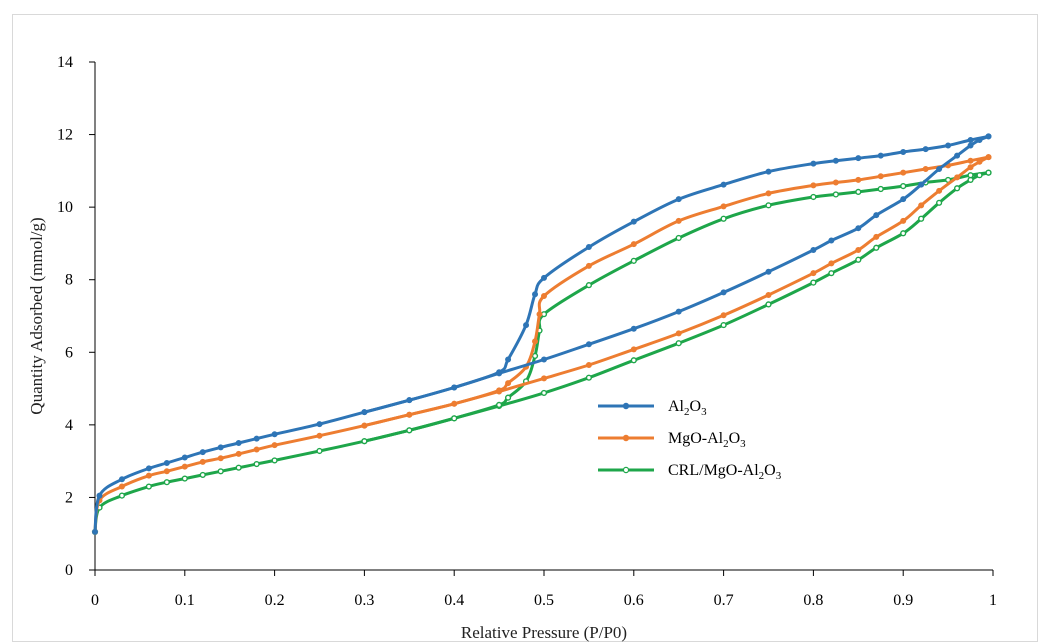  I want to click on legend-label: CRL/MgO-Al2O3, so click(725, 472).